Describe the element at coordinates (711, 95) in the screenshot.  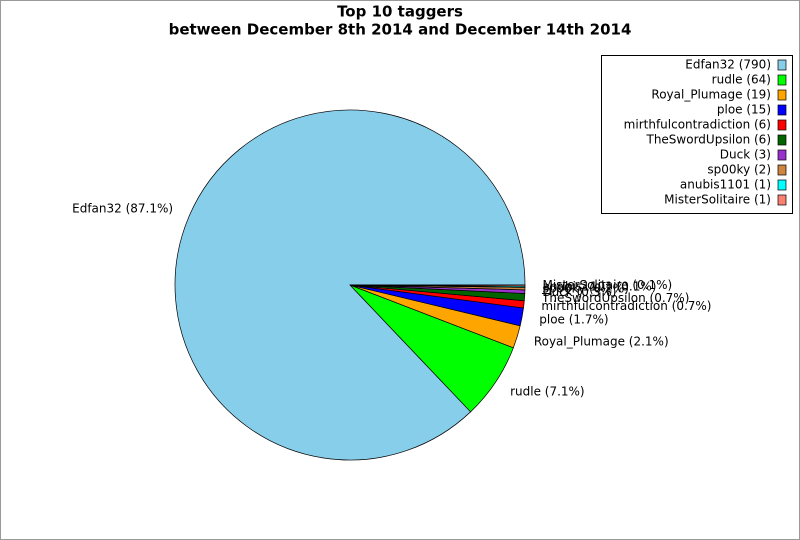
I see `legend-label: Royal_Plumage (19)` at that location.